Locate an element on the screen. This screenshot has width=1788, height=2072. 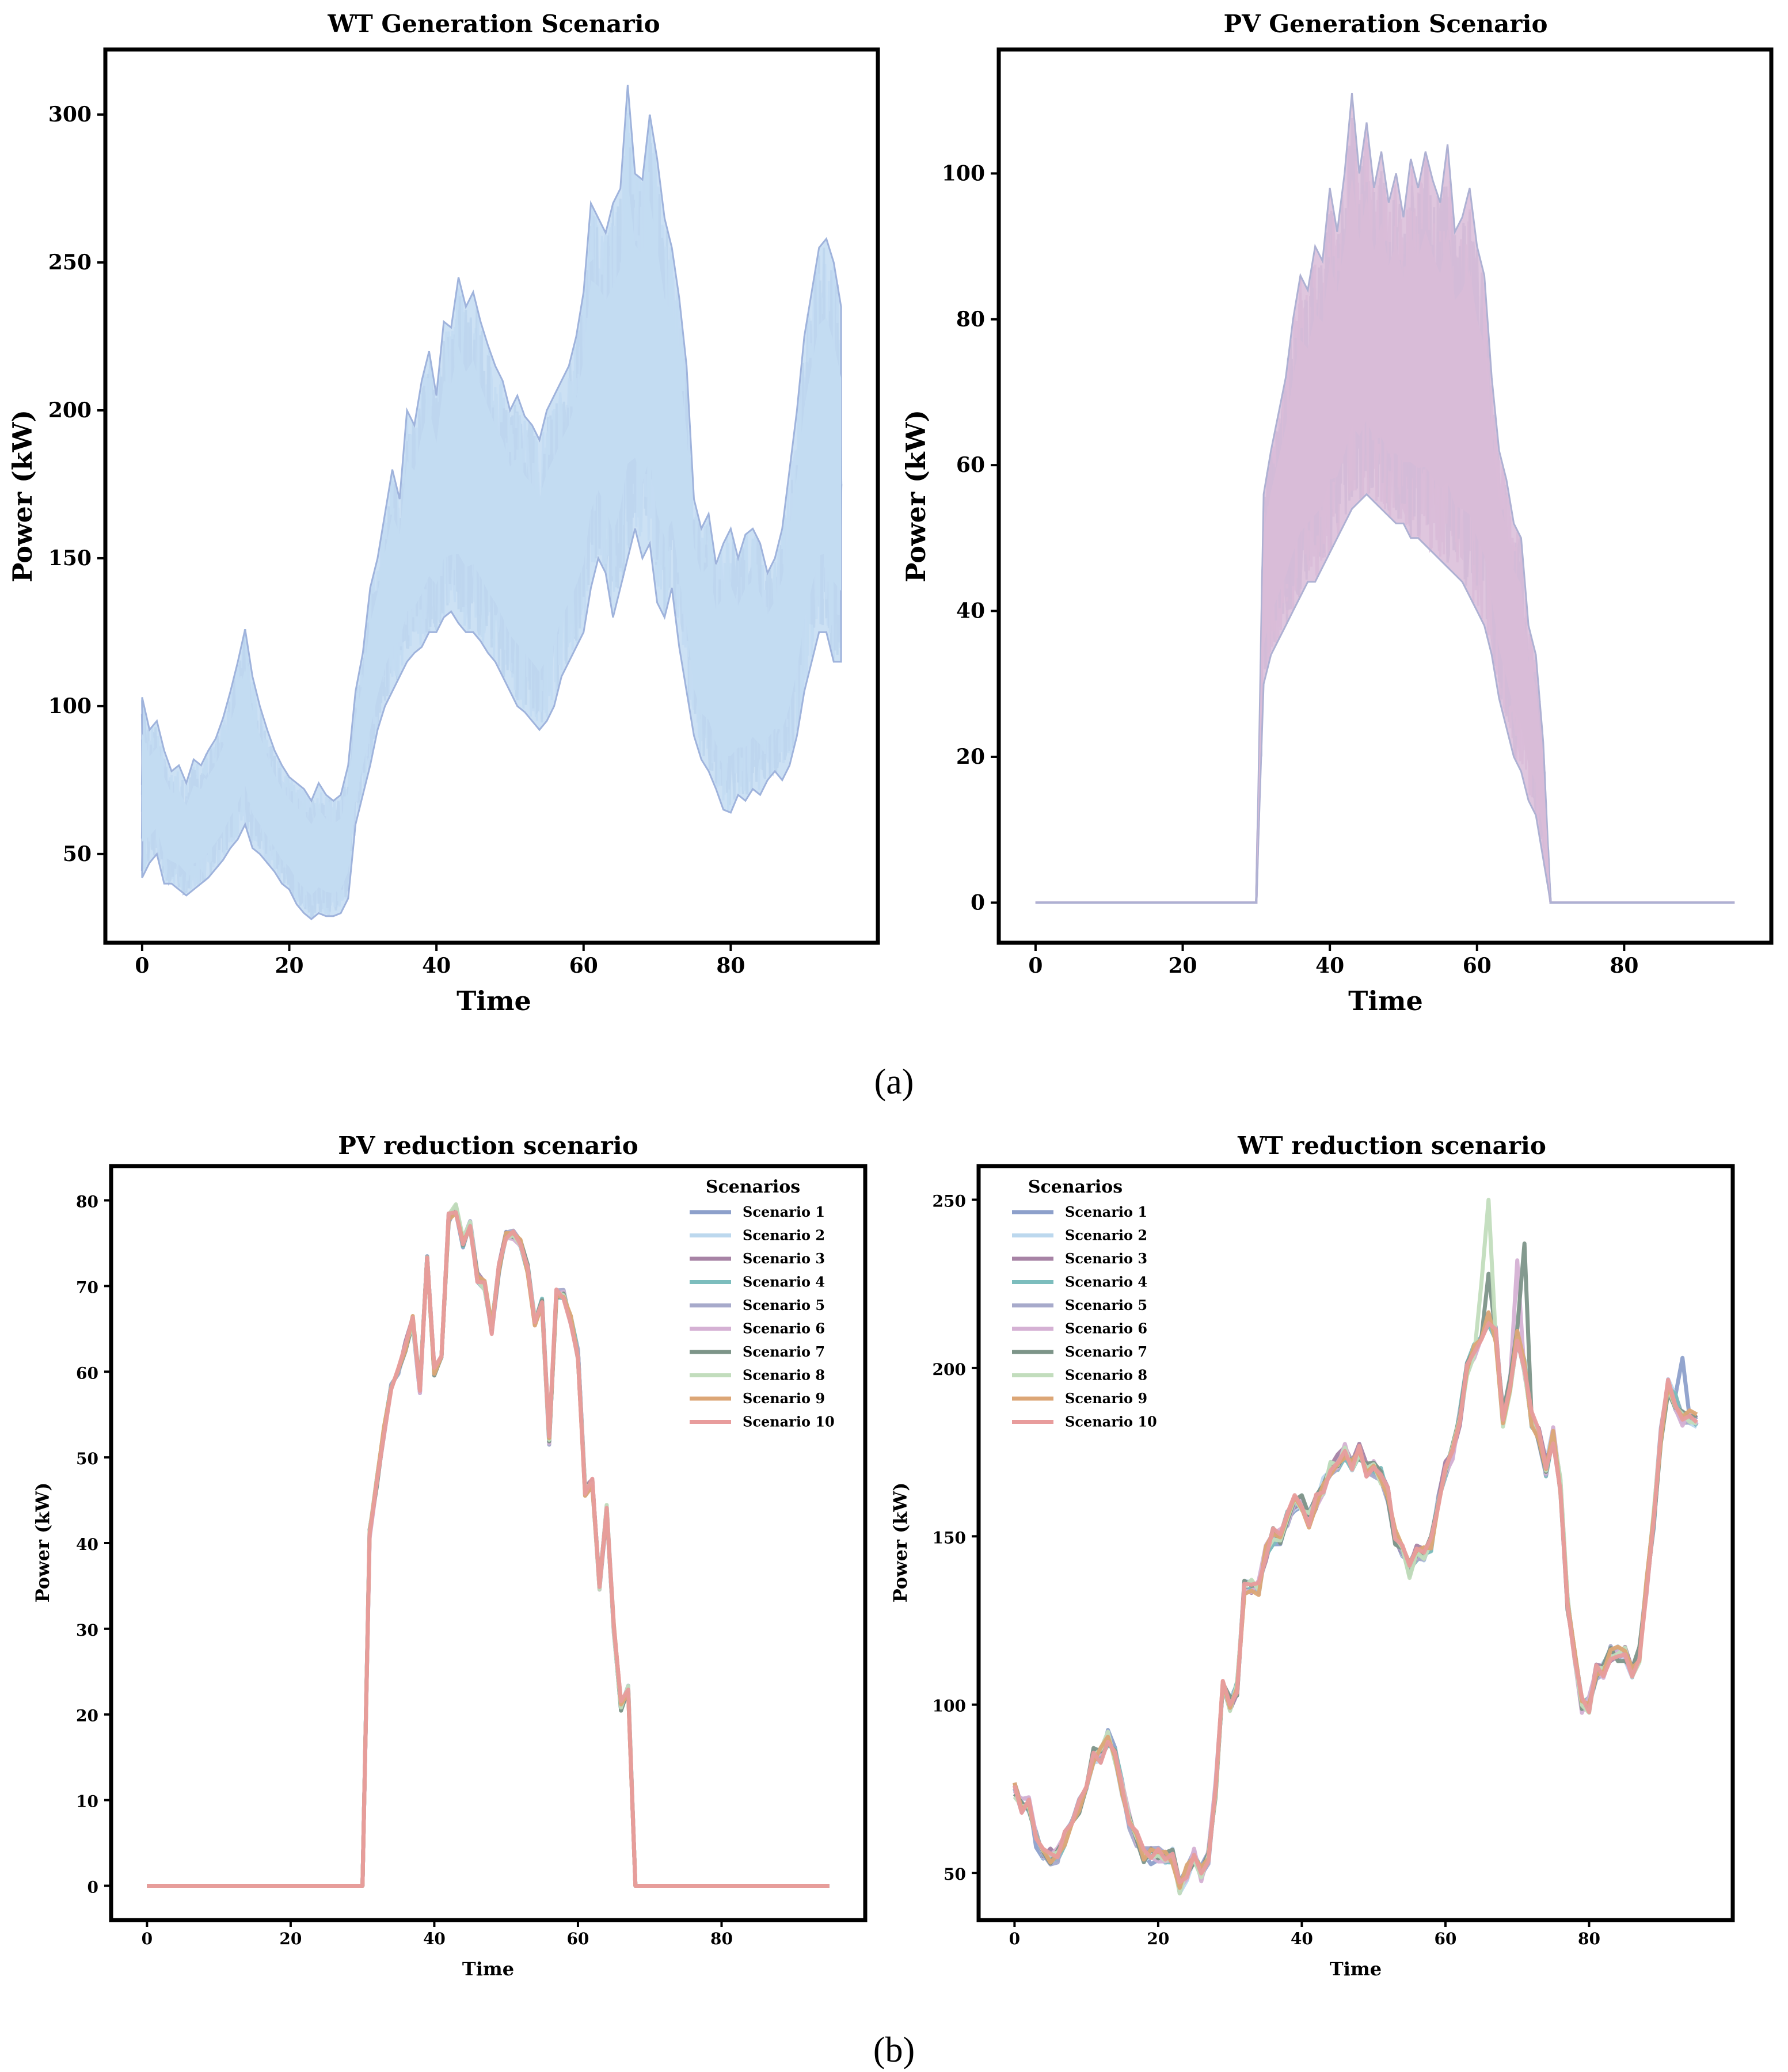
chart-title: WT reduction scenario is located at coordinates (1391, 1146).